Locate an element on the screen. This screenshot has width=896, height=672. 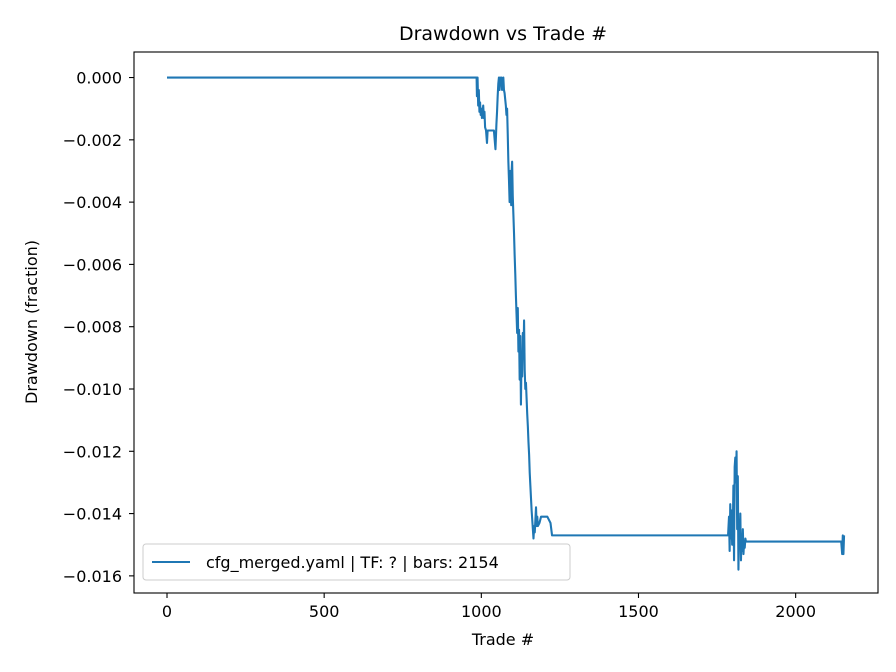
y-tick-label: −0.008 is located at coordinates (92, 327).